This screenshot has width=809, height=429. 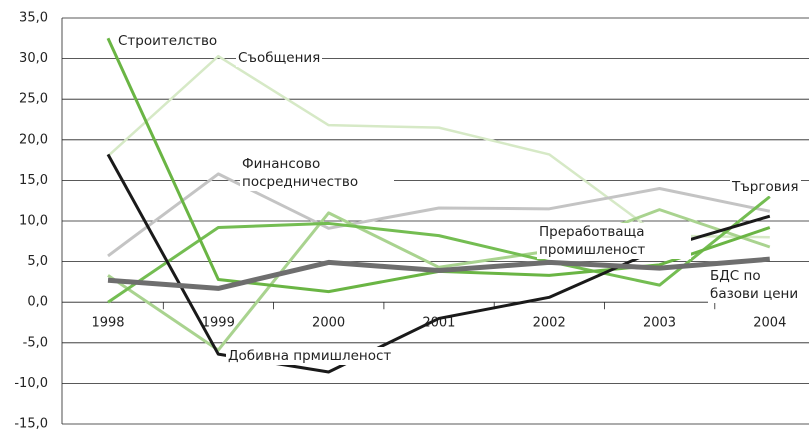 I want to click on y-tick-label: 15,0, so click(x=33, y=180).